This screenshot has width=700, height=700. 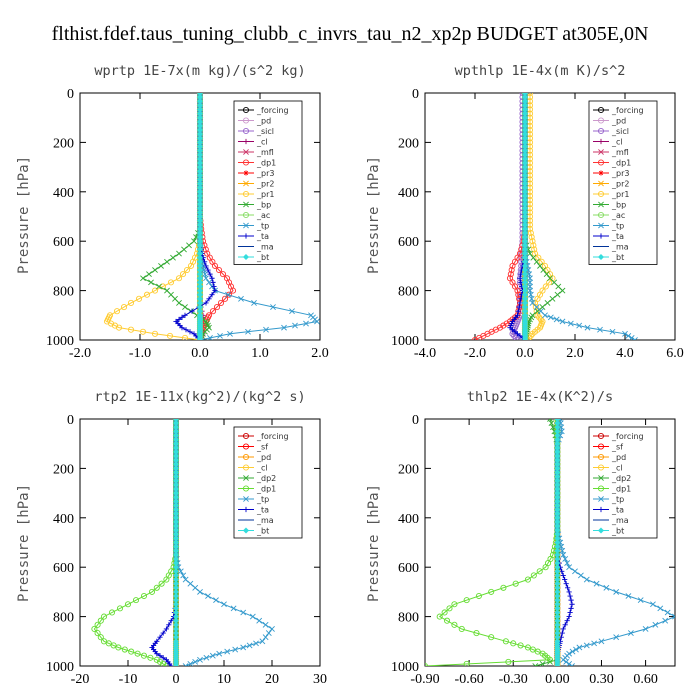 I want to click on legend-entry: _ta, so click(x=253, y=510).